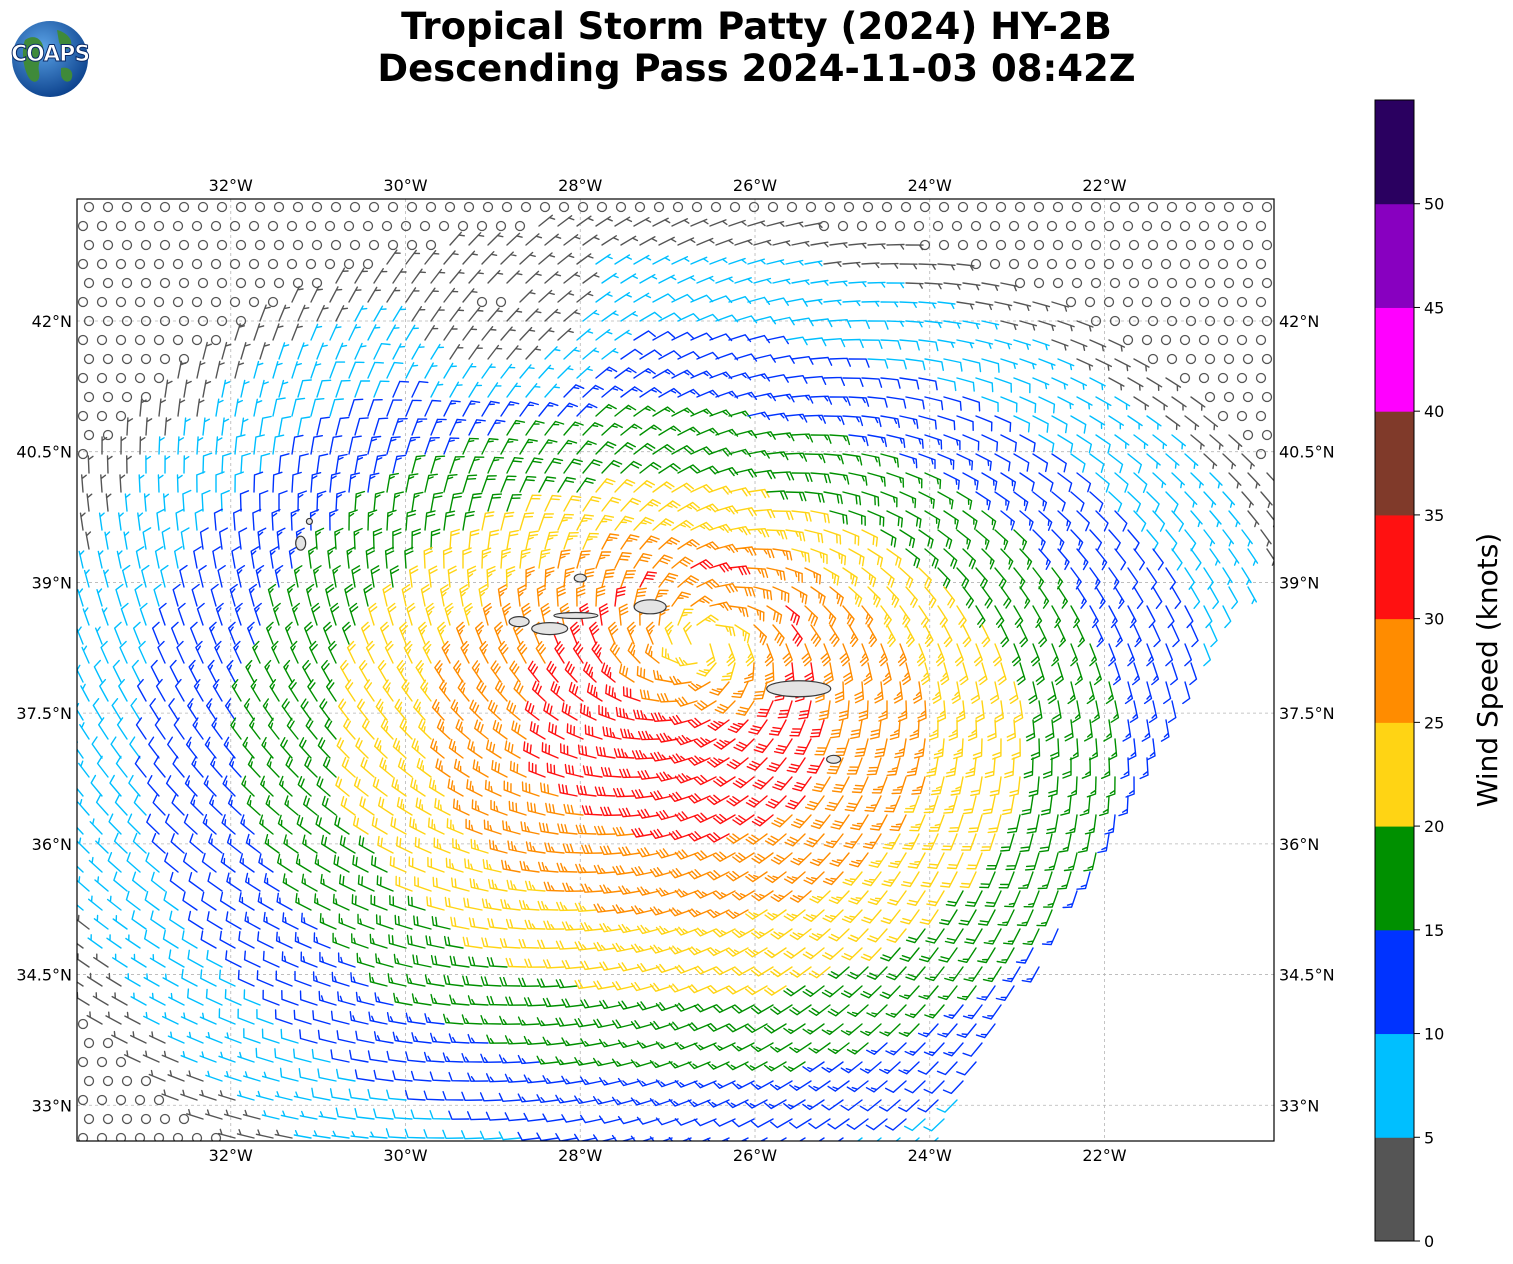 The width and height of the screenshot is (1513, 1264). What do you see at coordinates (1434, 515) in the screenshot?
I see `colorbar-tick-label: 35` at bounding box center [1434, 515].